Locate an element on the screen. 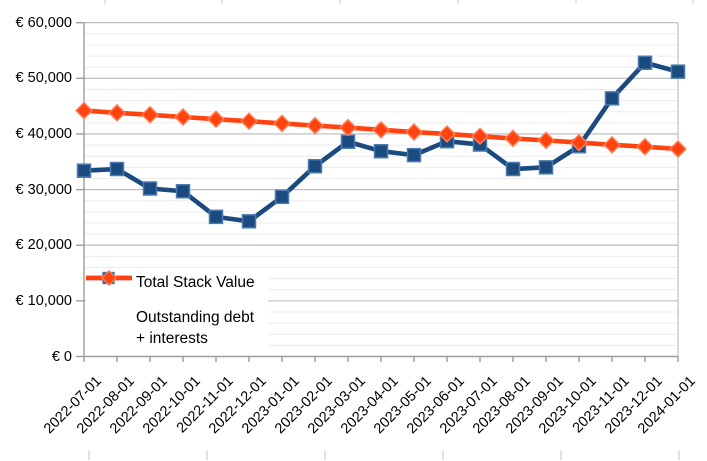  legend-label-line-2: + interests is located at coordinates (172, 338).